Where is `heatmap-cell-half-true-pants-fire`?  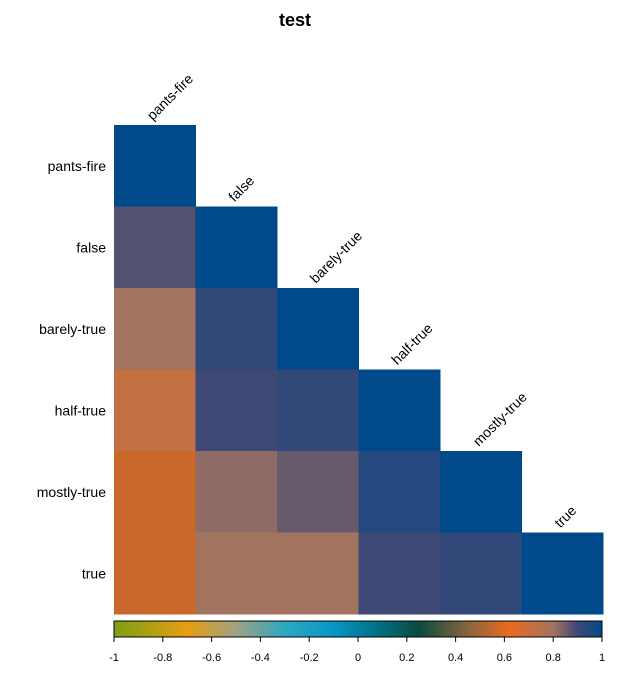
heatmap-cell-half-true-pants-fire is located at coordinates (155, 410).